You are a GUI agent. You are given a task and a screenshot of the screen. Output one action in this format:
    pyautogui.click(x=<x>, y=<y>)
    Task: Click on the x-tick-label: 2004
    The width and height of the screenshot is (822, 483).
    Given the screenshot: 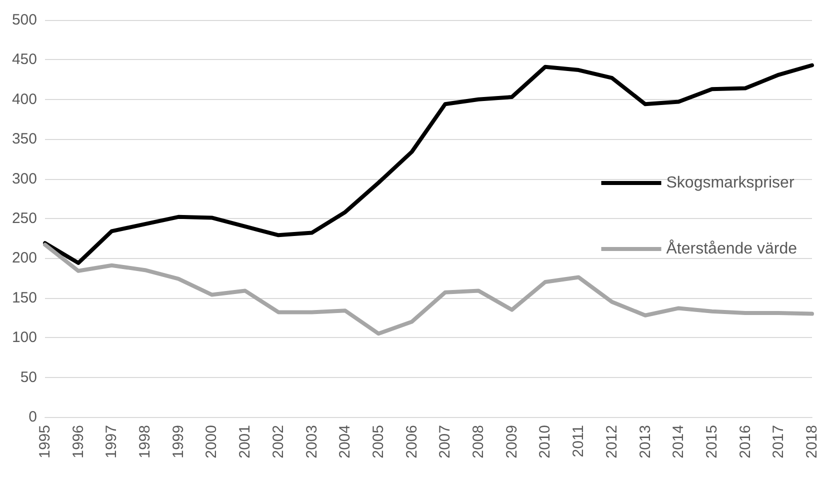 What is the action you would take?
    pyautogui.click(x=345, y=441)
    